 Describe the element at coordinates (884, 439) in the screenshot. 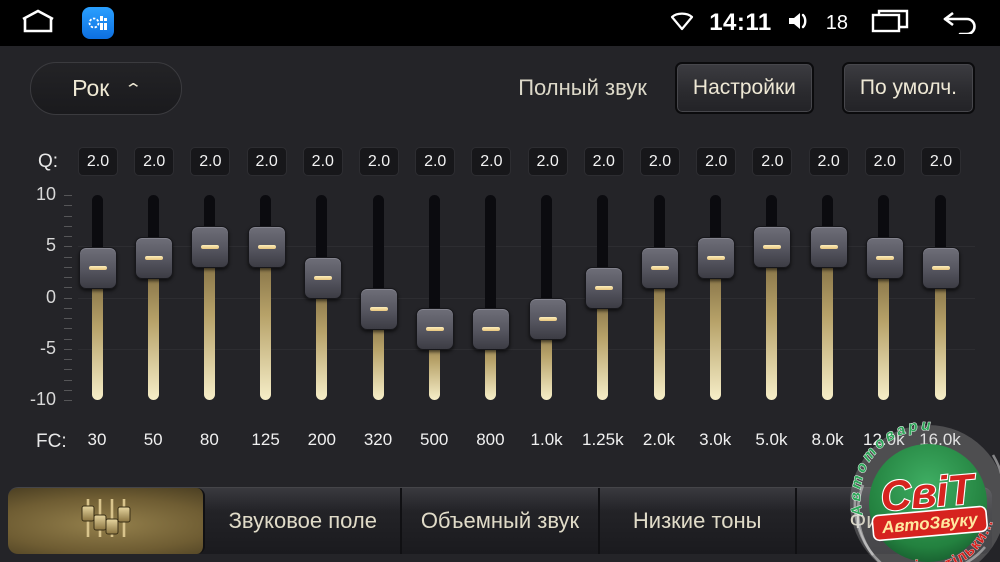

I see `fc-value-label: 12.0k` at that location.